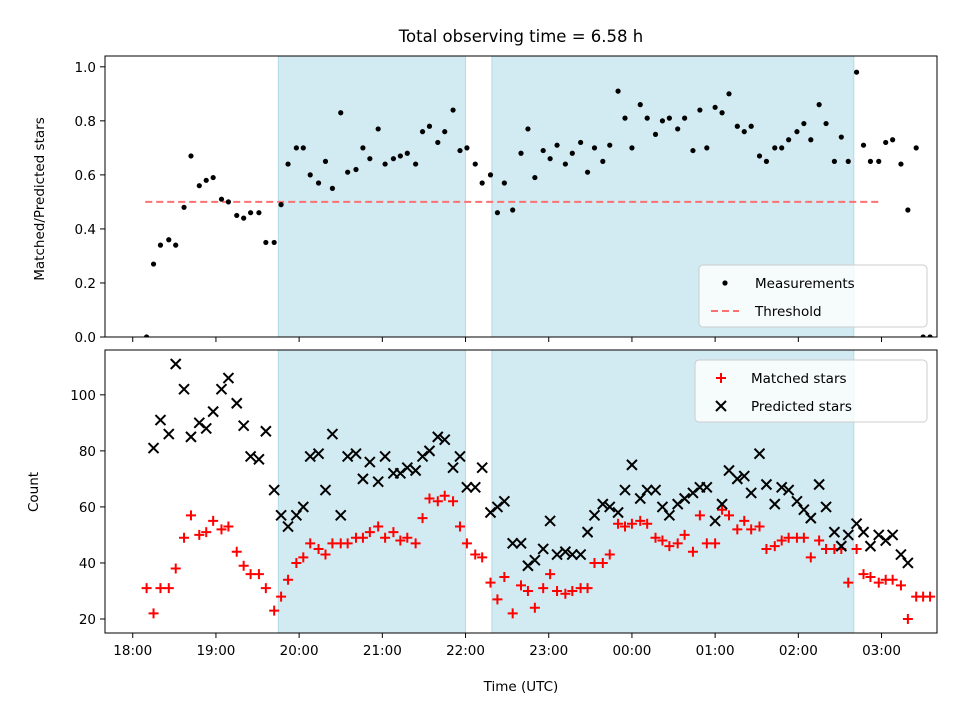  I want to click on legend-label: Matched stars, so click(799, 379).